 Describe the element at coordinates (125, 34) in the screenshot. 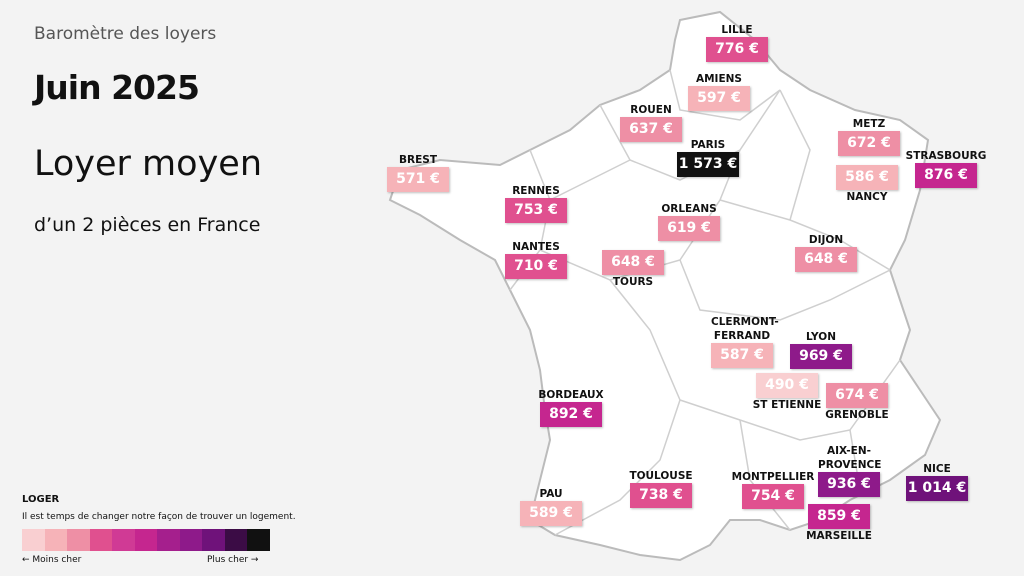

I see `kicker: Baromètre des loyers` at that location.